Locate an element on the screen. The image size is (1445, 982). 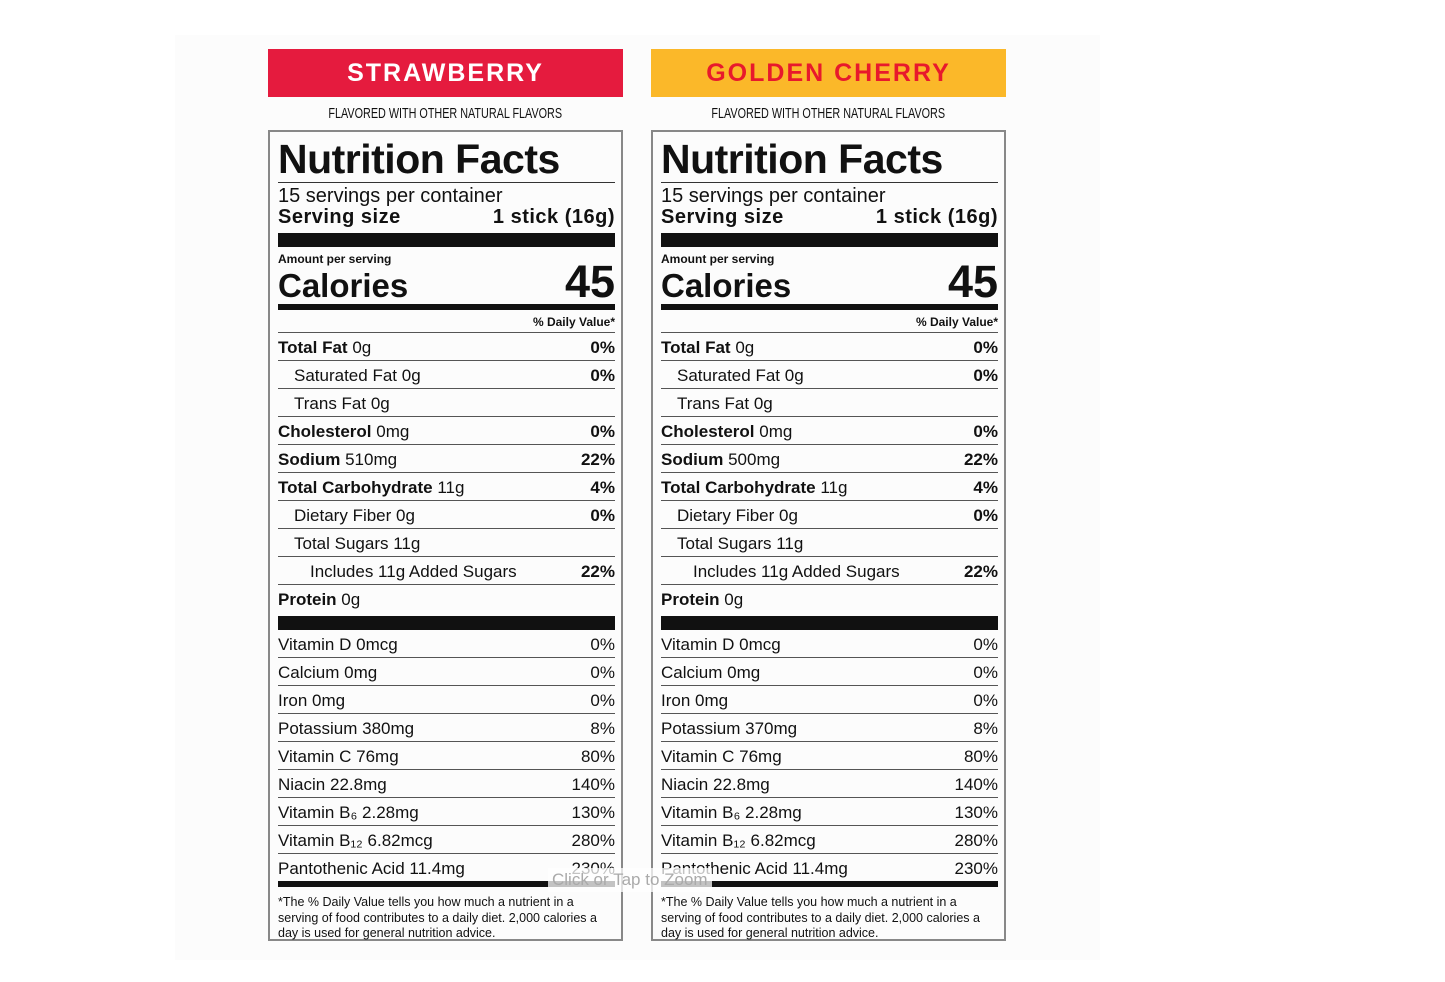
serving-size-label: Serving size is located at coordinates (722, 217).